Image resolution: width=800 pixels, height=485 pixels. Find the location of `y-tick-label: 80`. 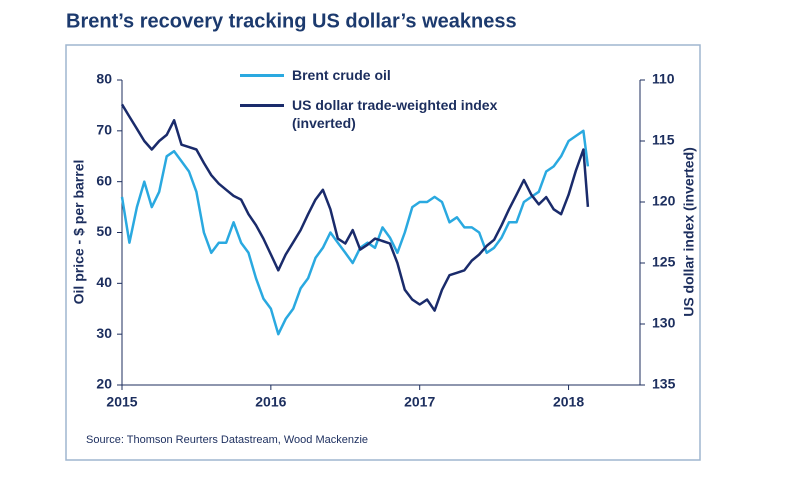

y-tick-label: 80 is located at coordinates (104, 79).